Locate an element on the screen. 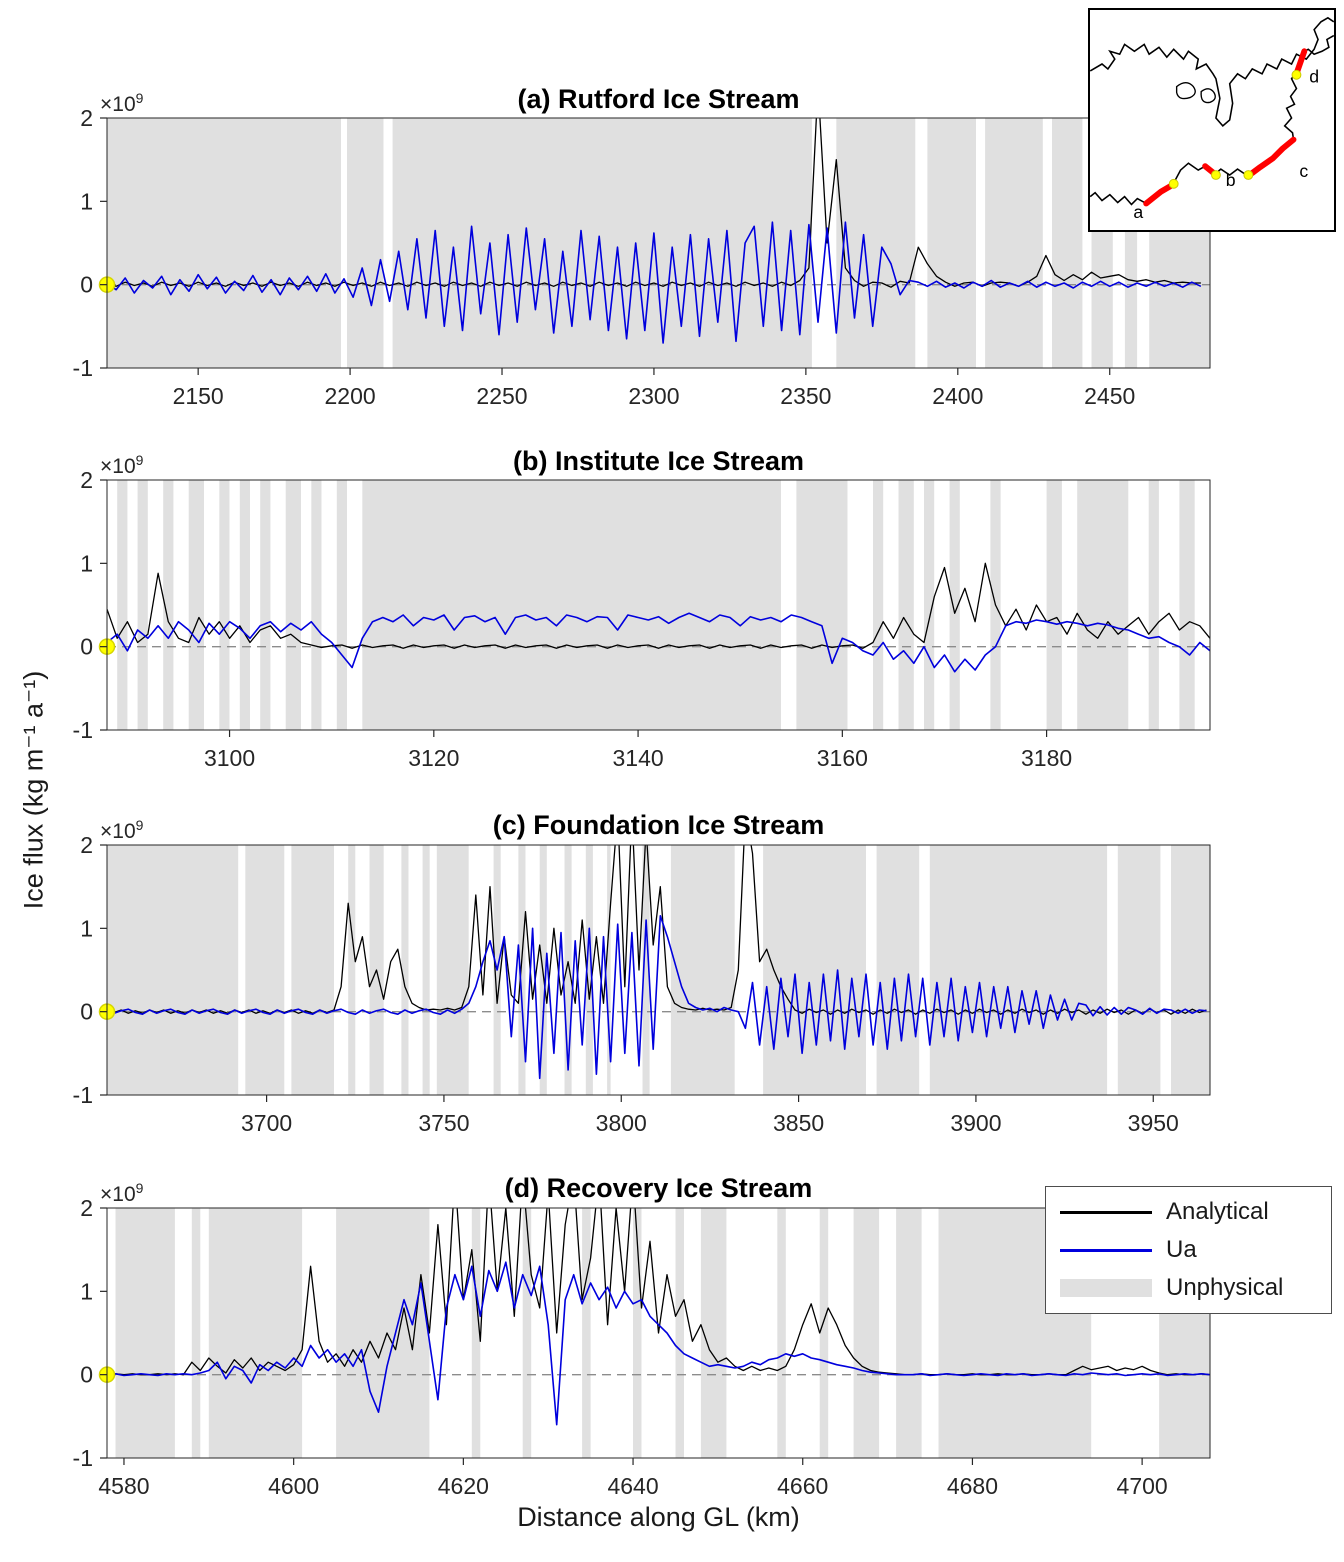 This screenshot has width=1344, height=1562. x-tick-label: 3850 is located at coordinates (798, 1123).